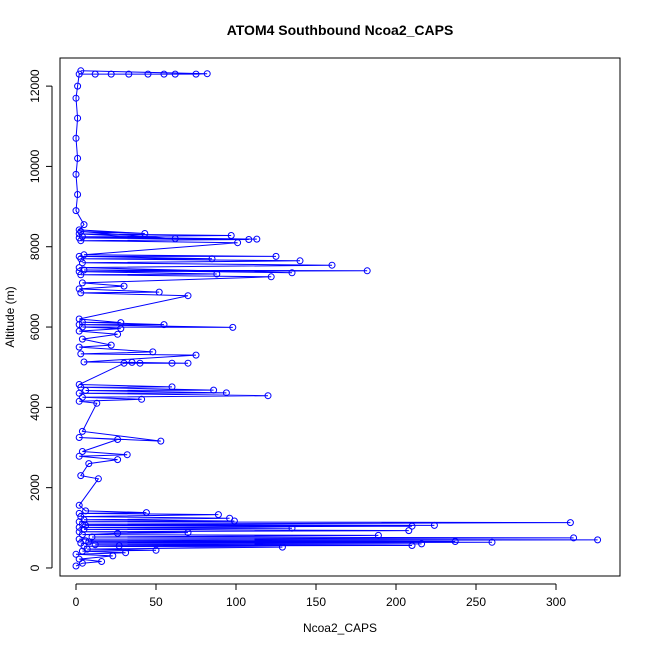 The height and width of the screenshot is (650, 650). I want to click on x-tick-label: 100, so click(236, 602).